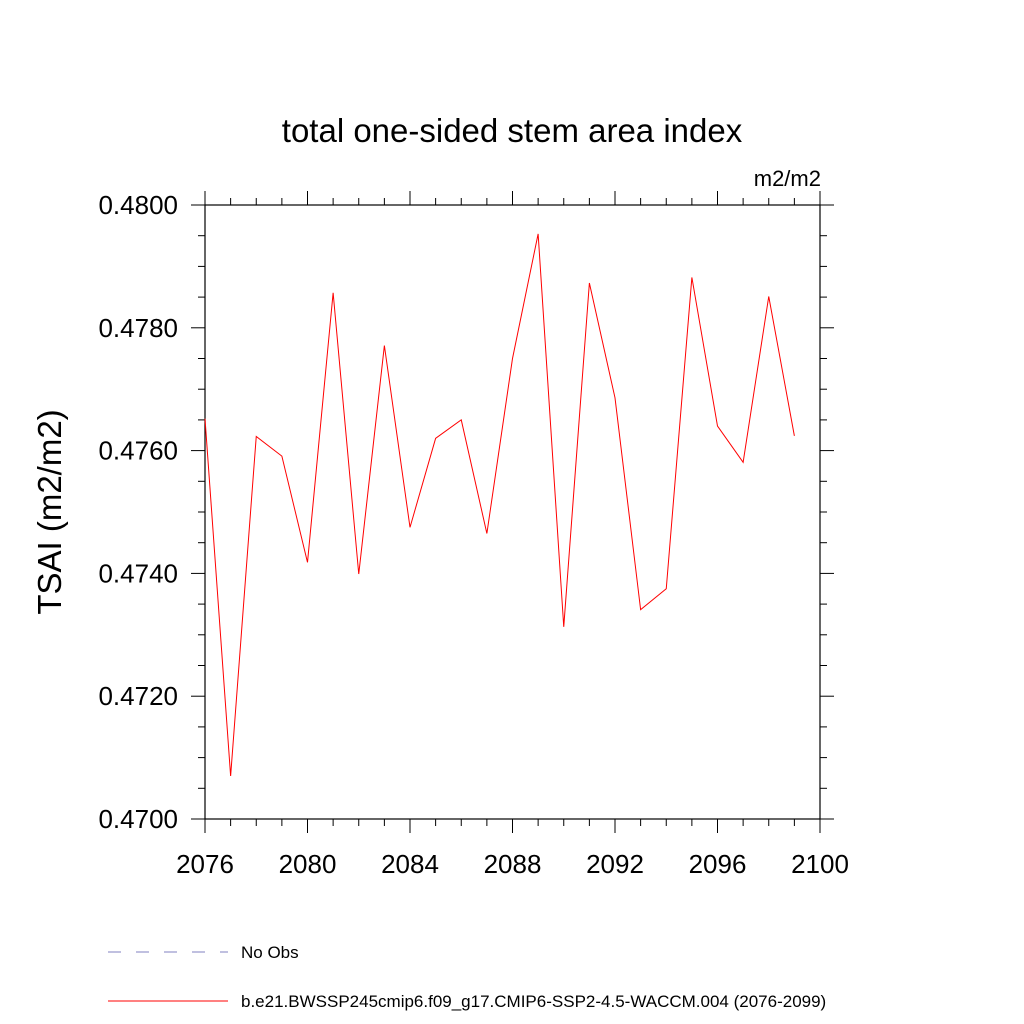 The height and width of the screenshot is (1024, 1024). I want to click on x-tick-label: 2100, so click(820, 864).